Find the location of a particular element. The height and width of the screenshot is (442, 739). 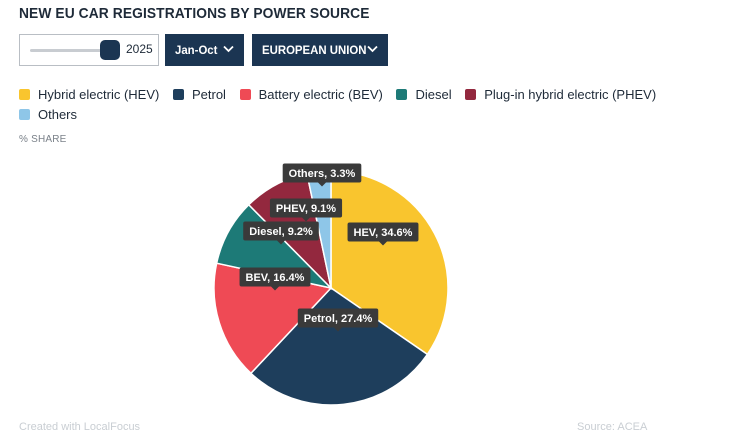

period-dropdown: Jan-Oct is located at coordinates (204, 50).